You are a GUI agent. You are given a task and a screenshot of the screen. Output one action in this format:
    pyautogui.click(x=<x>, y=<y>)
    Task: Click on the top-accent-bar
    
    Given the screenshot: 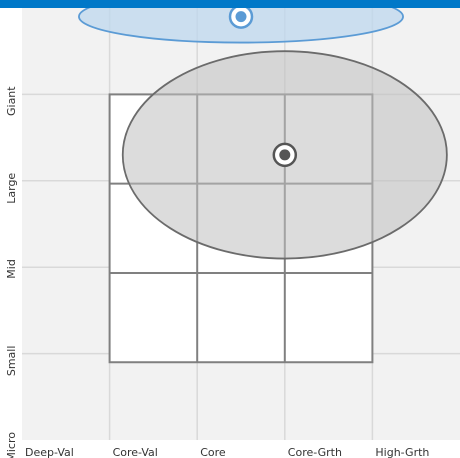 What is the action you would take?
    pyautogui.click(x=230, y=4)
    